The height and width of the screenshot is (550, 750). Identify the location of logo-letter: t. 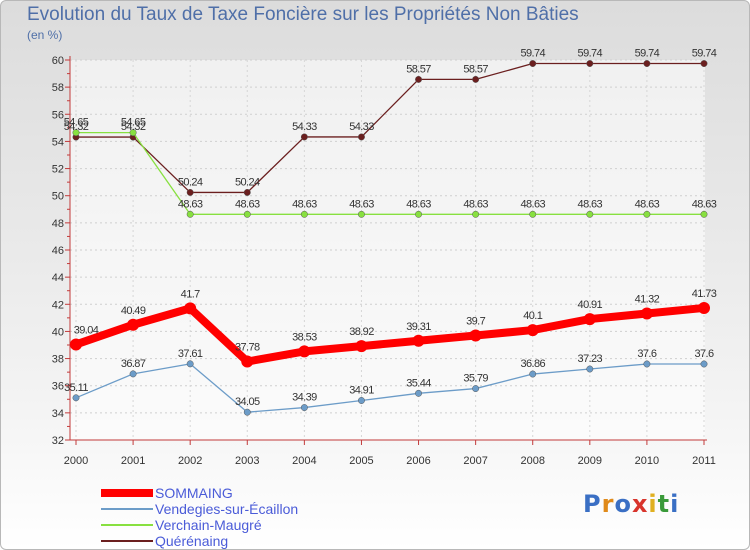
(664, 504).